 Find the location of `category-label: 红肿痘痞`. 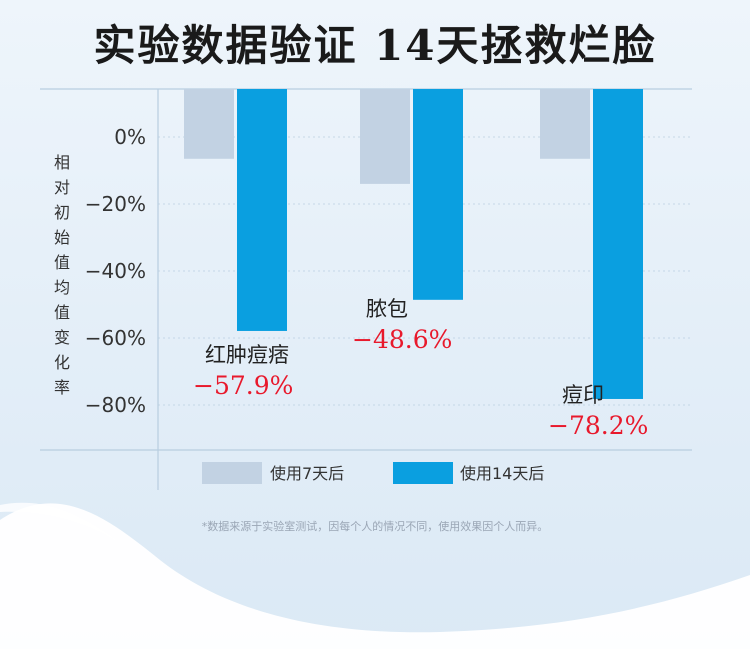

category-label: 红肿痘痞 is located at coordinates (247, 355).